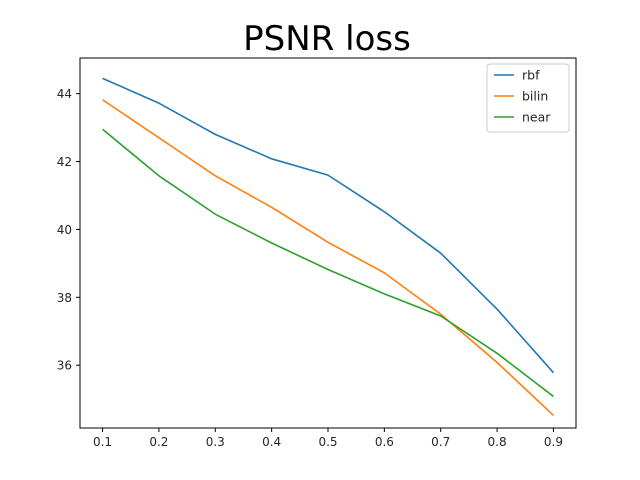 This screenshot has width=640, height=480. I want to click on legend-label-near: near, so click(536, 117).